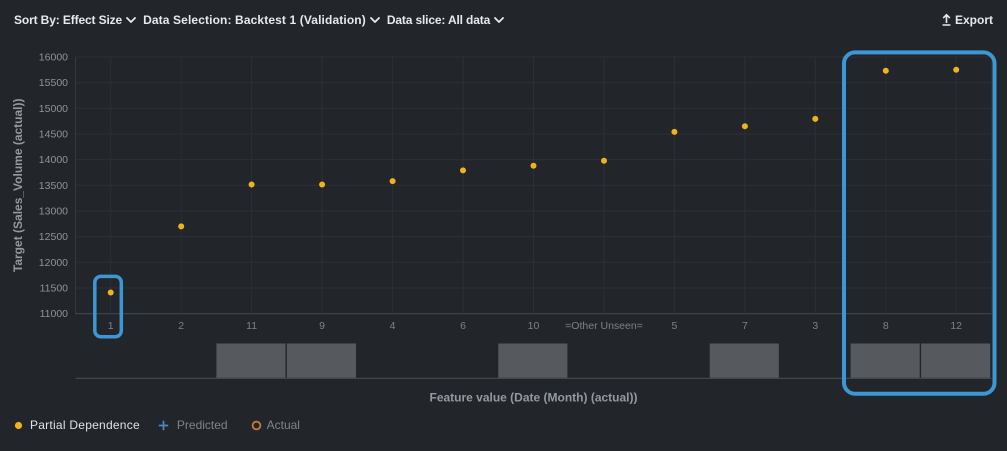 The height and width of the screenshot is (451, 1007). I want to click on svg-text: 12, so click(956, 326).